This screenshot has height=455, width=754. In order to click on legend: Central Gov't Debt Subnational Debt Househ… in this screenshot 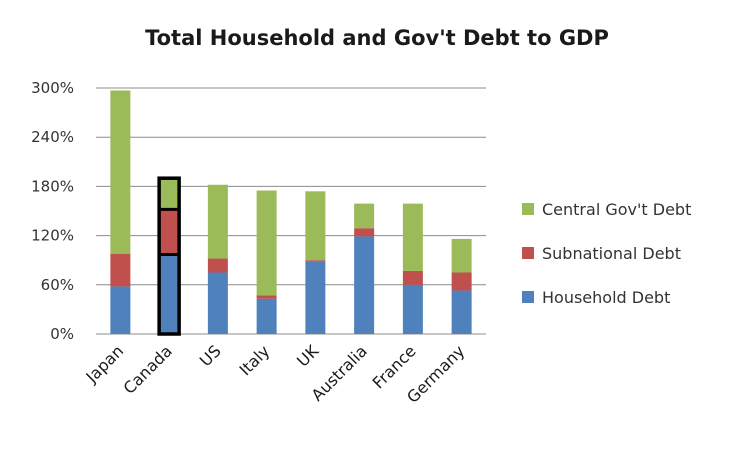, I will do `click(606, 253)`.